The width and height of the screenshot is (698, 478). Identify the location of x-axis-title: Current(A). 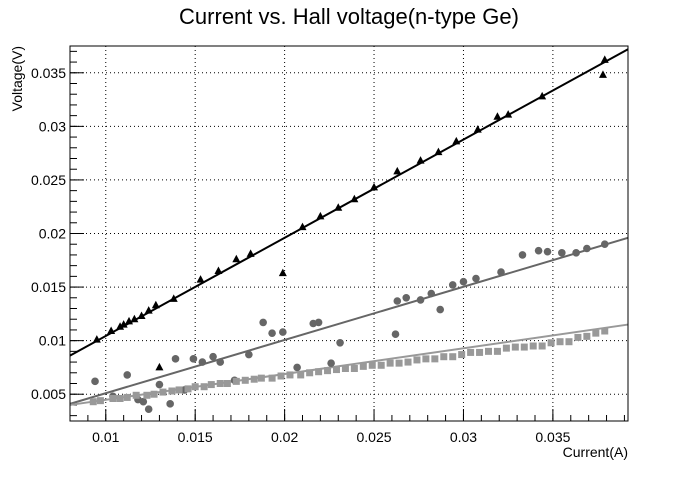
(595, 452).